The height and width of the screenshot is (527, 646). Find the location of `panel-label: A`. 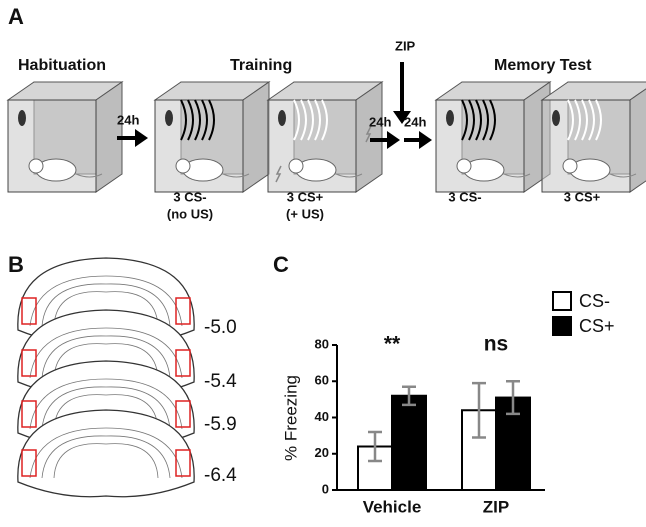

panel-label: A is located at coordinates (16, 16).